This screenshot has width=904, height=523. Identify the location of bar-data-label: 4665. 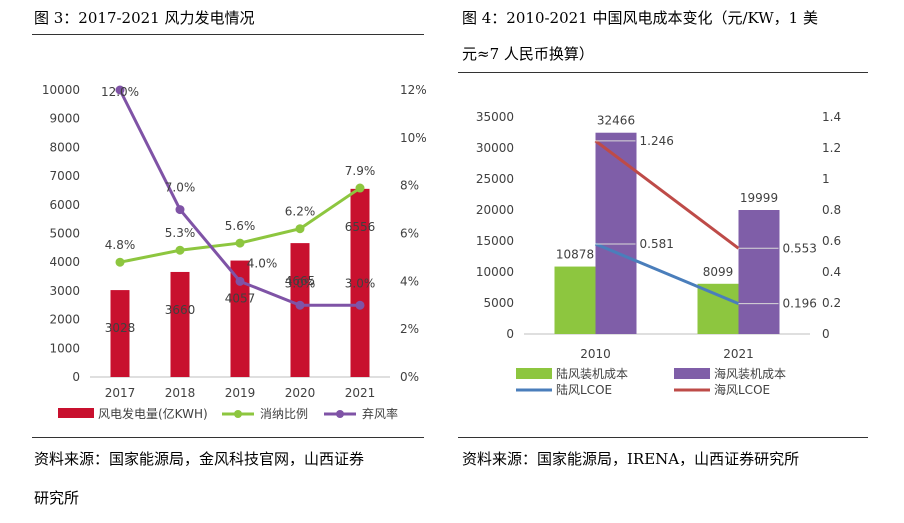
(300, 281).